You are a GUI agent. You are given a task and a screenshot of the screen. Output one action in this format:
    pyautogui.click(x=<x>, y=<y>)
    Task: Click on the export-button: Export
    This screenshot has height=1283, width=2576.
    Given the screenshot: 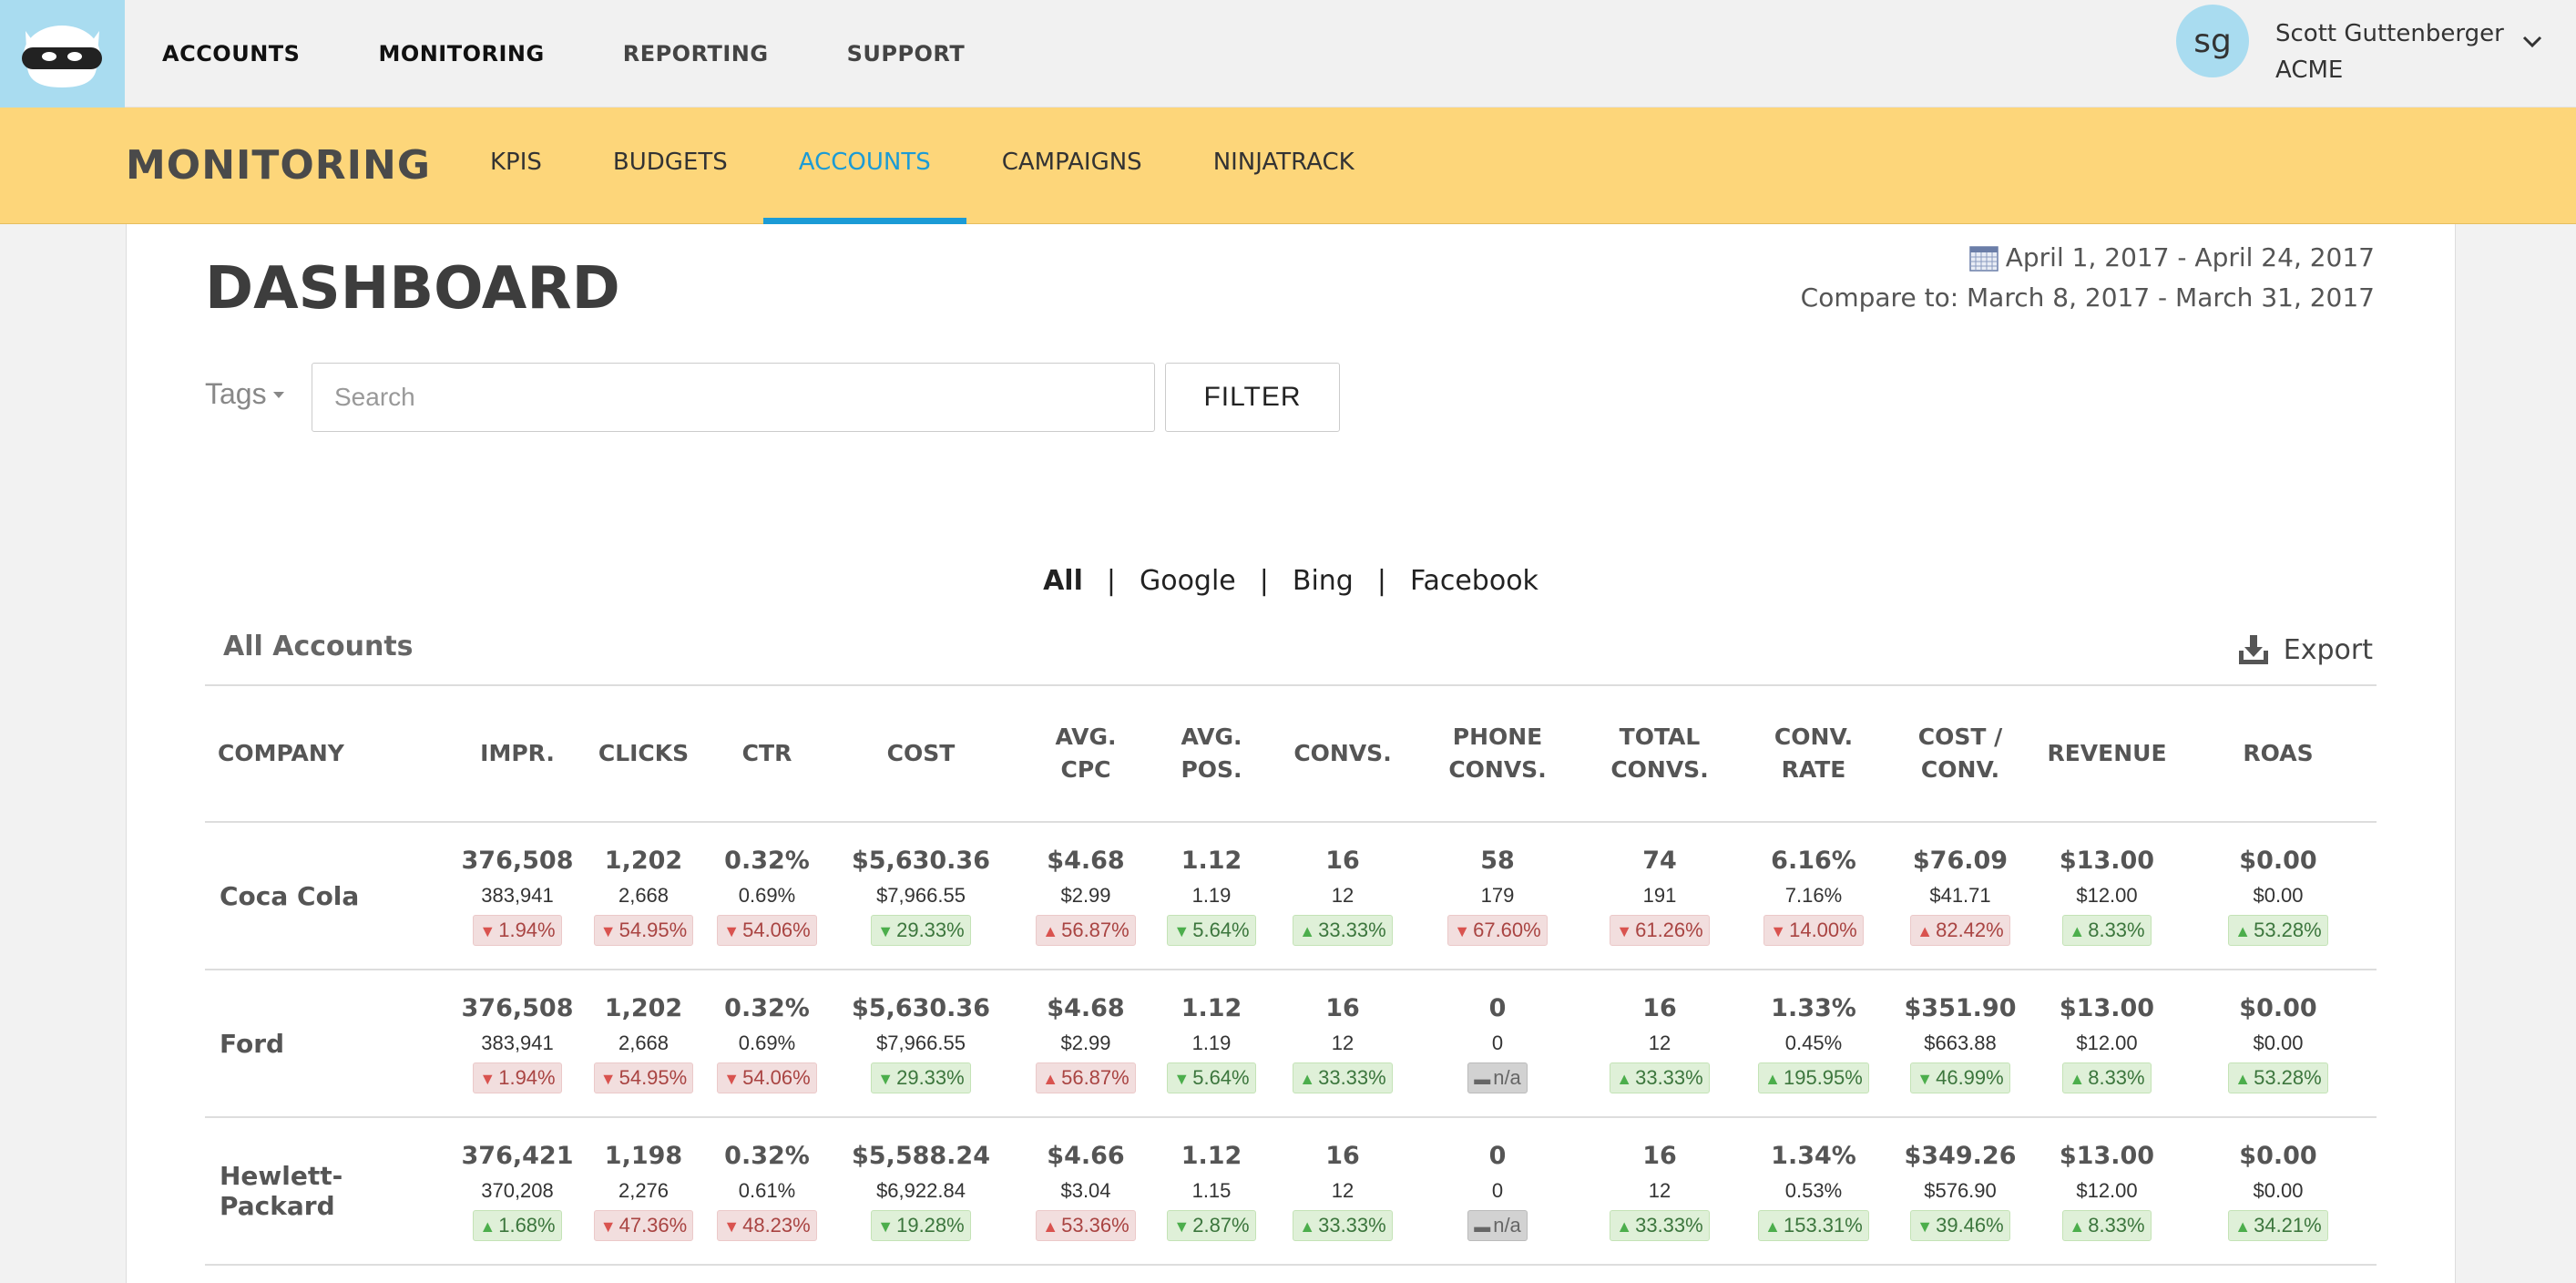 What is the action you would take?
    pyautogui.click(x=2304, y=650)
    